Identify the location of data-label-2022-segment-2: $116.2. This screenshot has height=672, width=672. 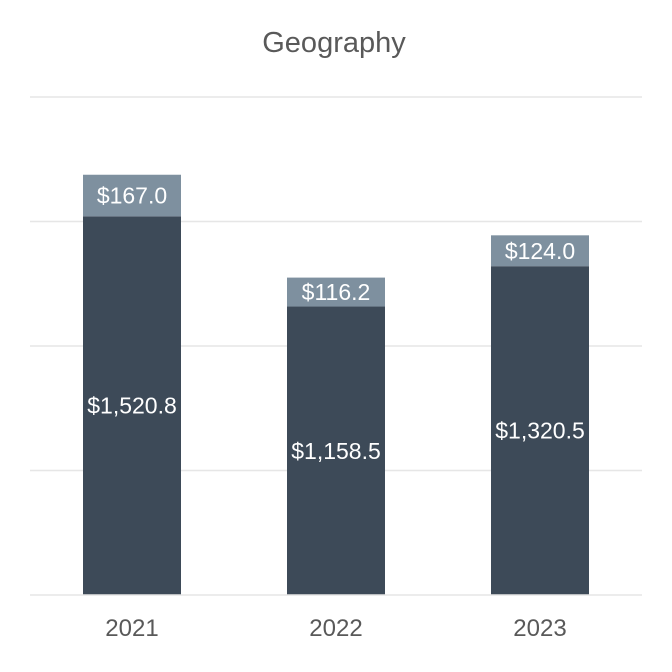
(336, 292).